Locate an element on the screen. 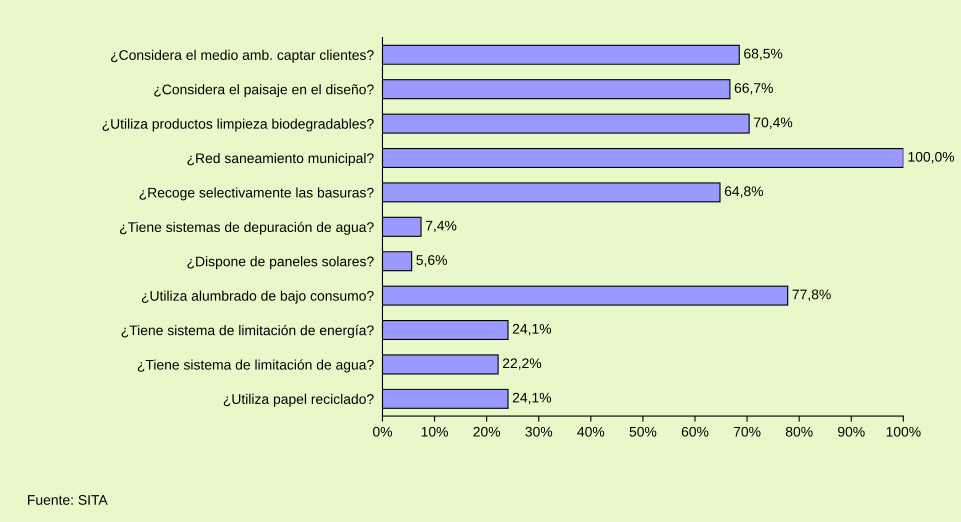 The width and height of the screenshot is (961, 522). y-tick-label: ¿Considera el medio amb. captar clientes? is located at coordinates (242, 56).